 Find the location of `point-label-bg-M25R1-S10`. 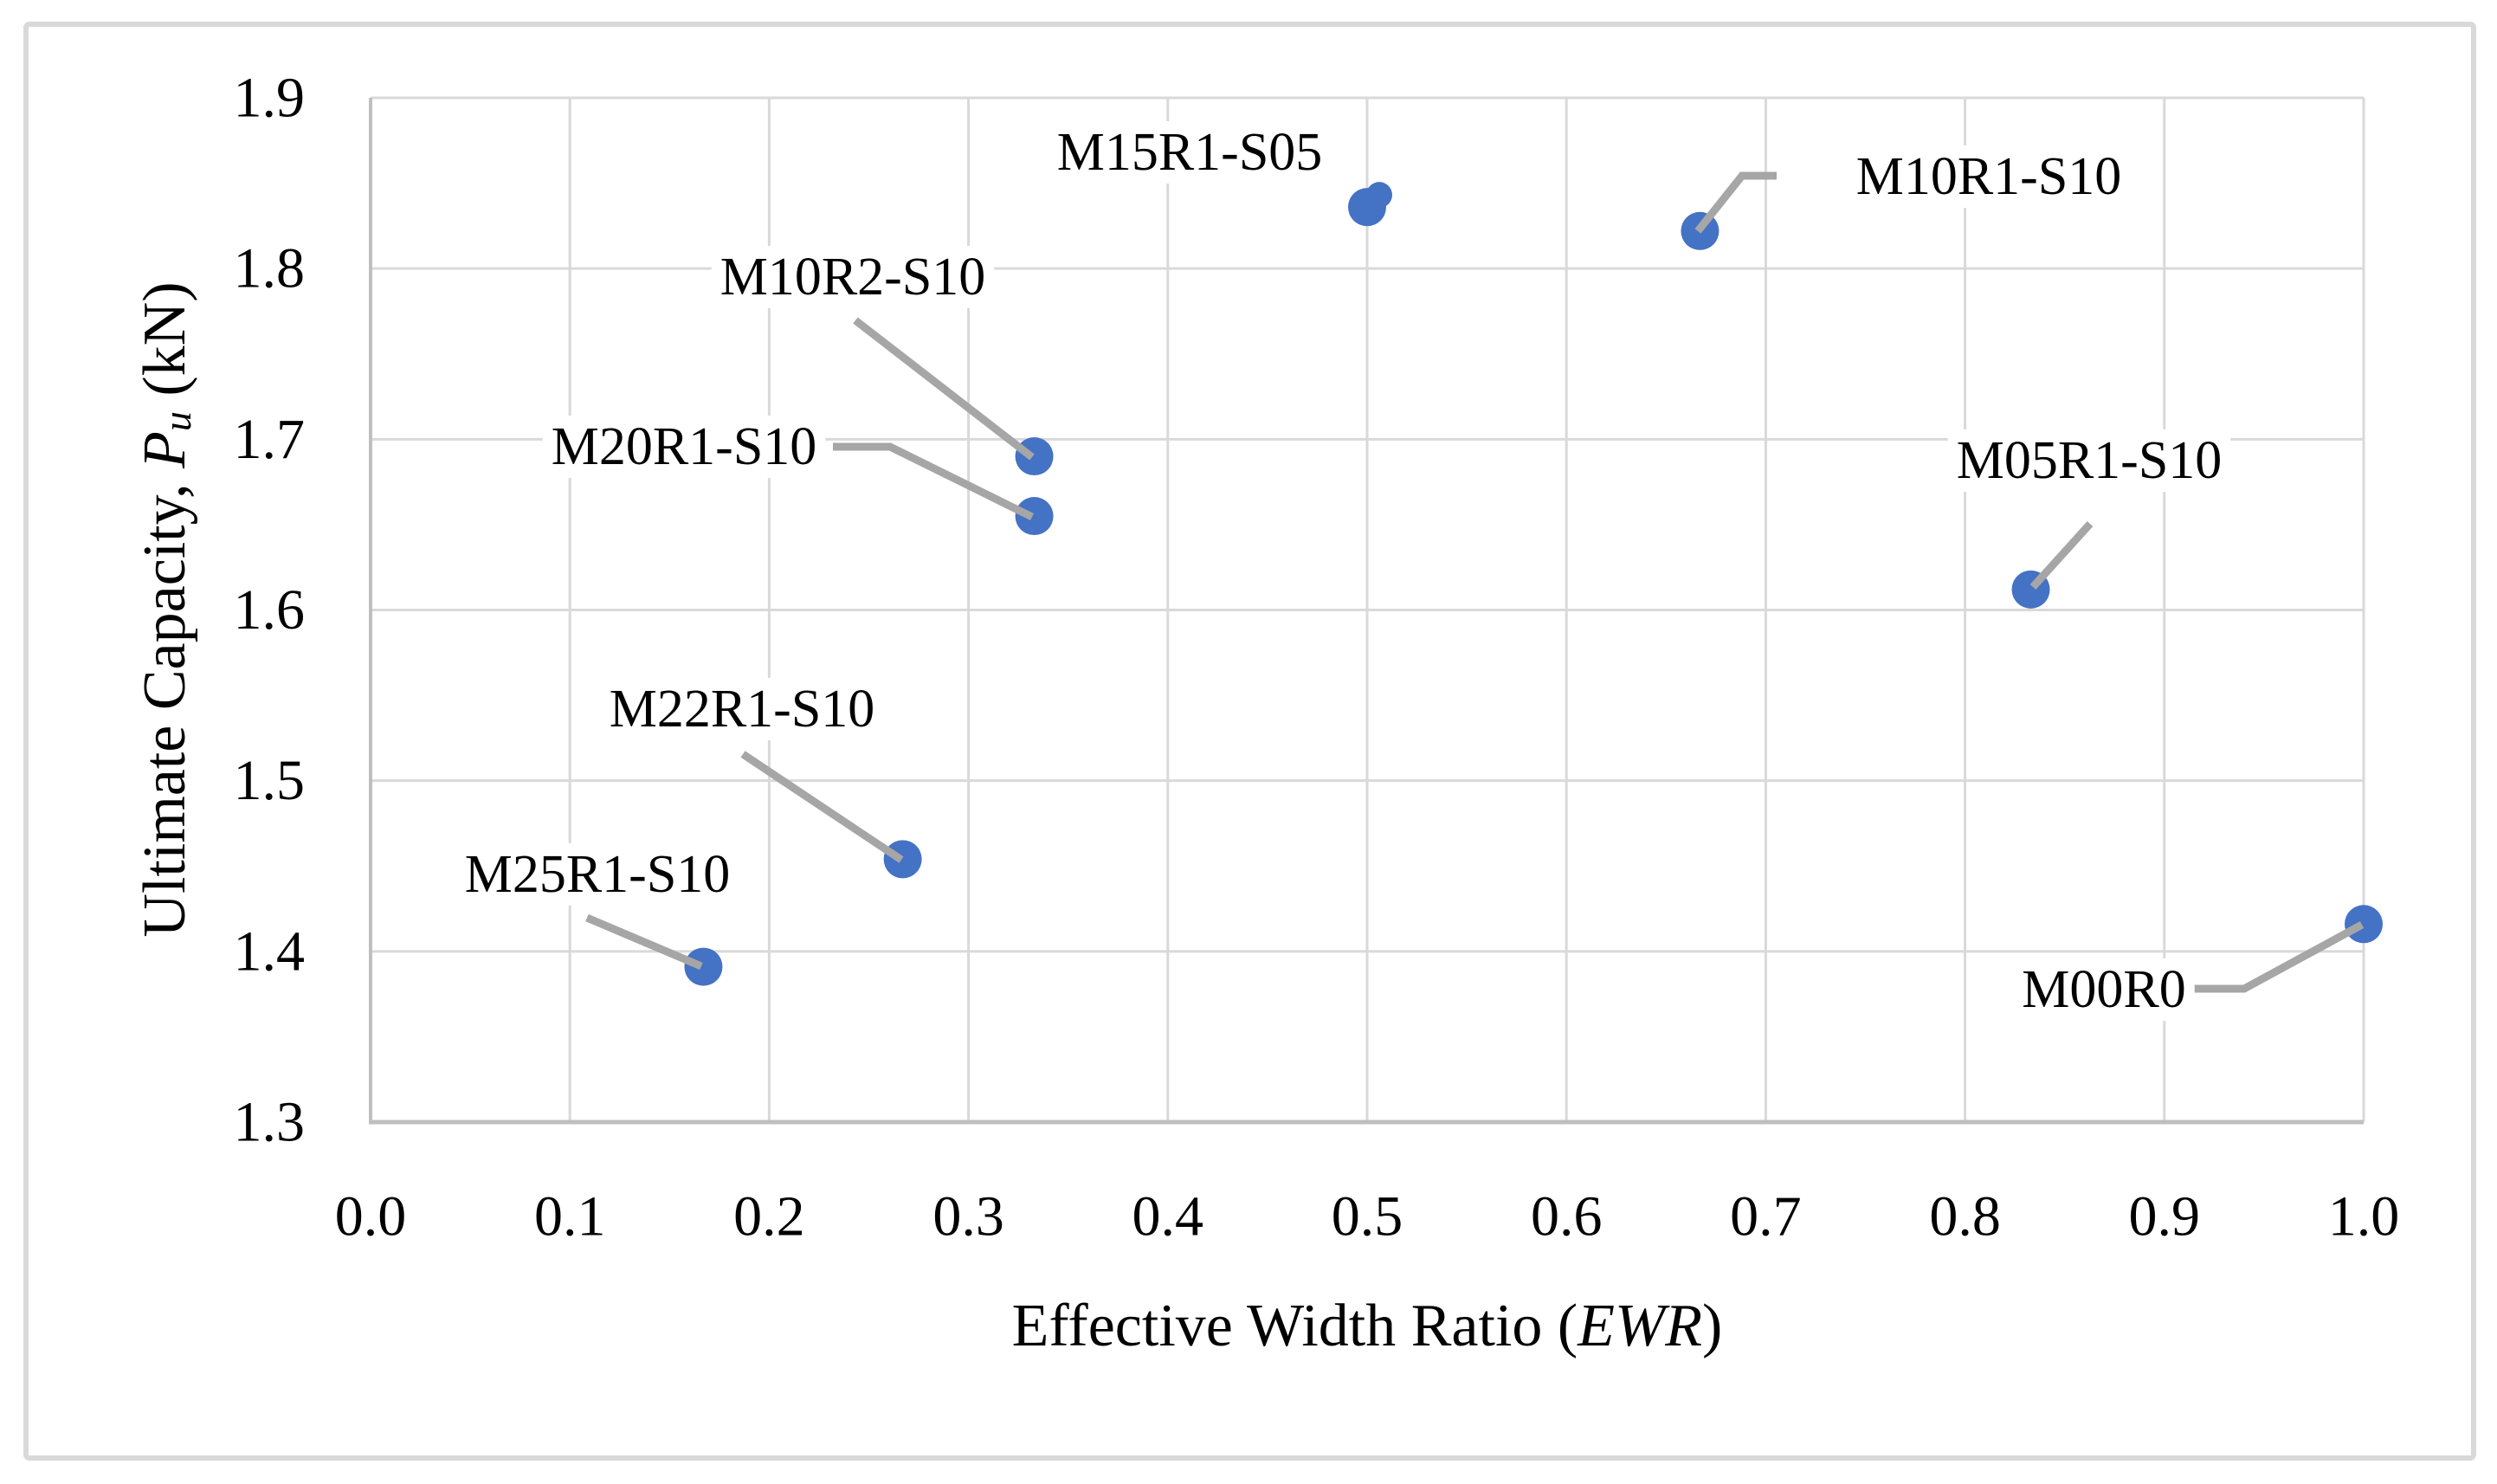

point-label-bg-M25R1-S10 is located at coordinates (597, 874).